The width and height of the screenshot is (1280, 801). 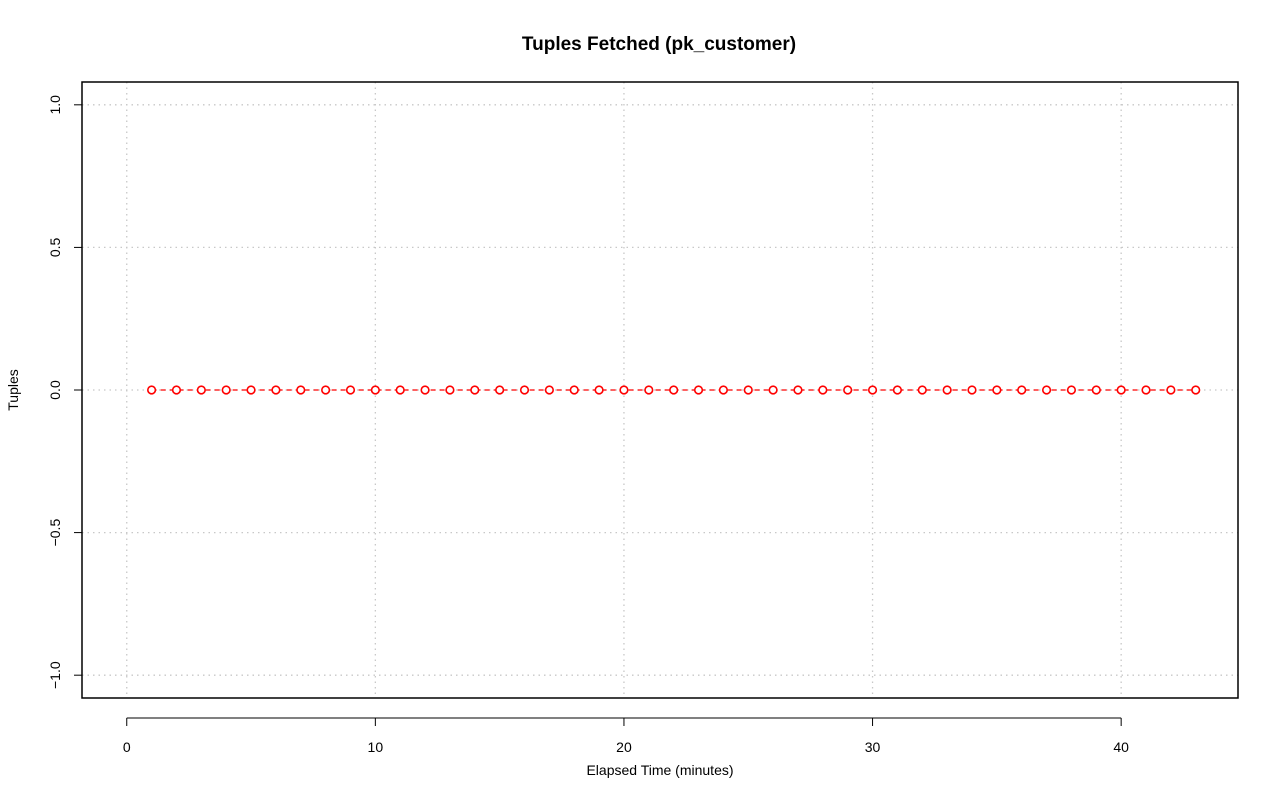 What do you see at coordinates (55, 247) in the screenshot?
I see `y-tick-label: 0.5` at bounding box center [55, 247].